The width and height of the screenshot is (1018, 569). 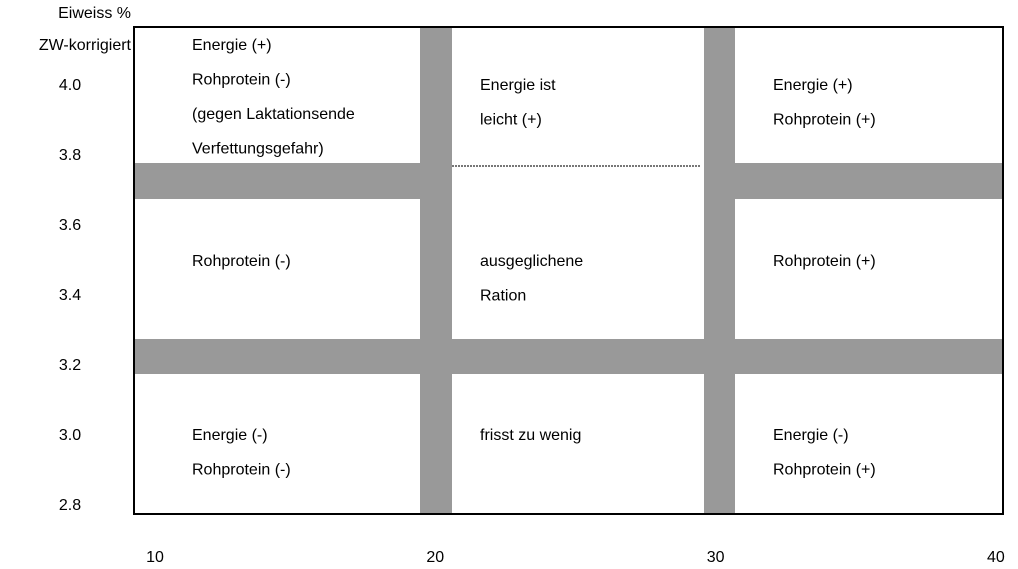 I want to click on y-label: 3.2, so click(x=70, y=365).